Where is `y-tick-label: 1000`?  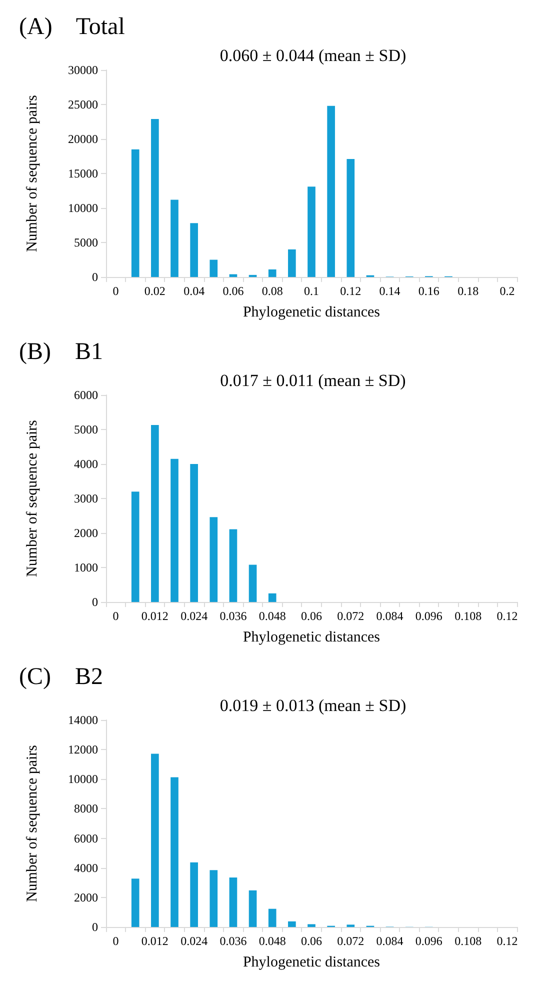 y-tick-label: 1000 is located at coordinates (86, 567).